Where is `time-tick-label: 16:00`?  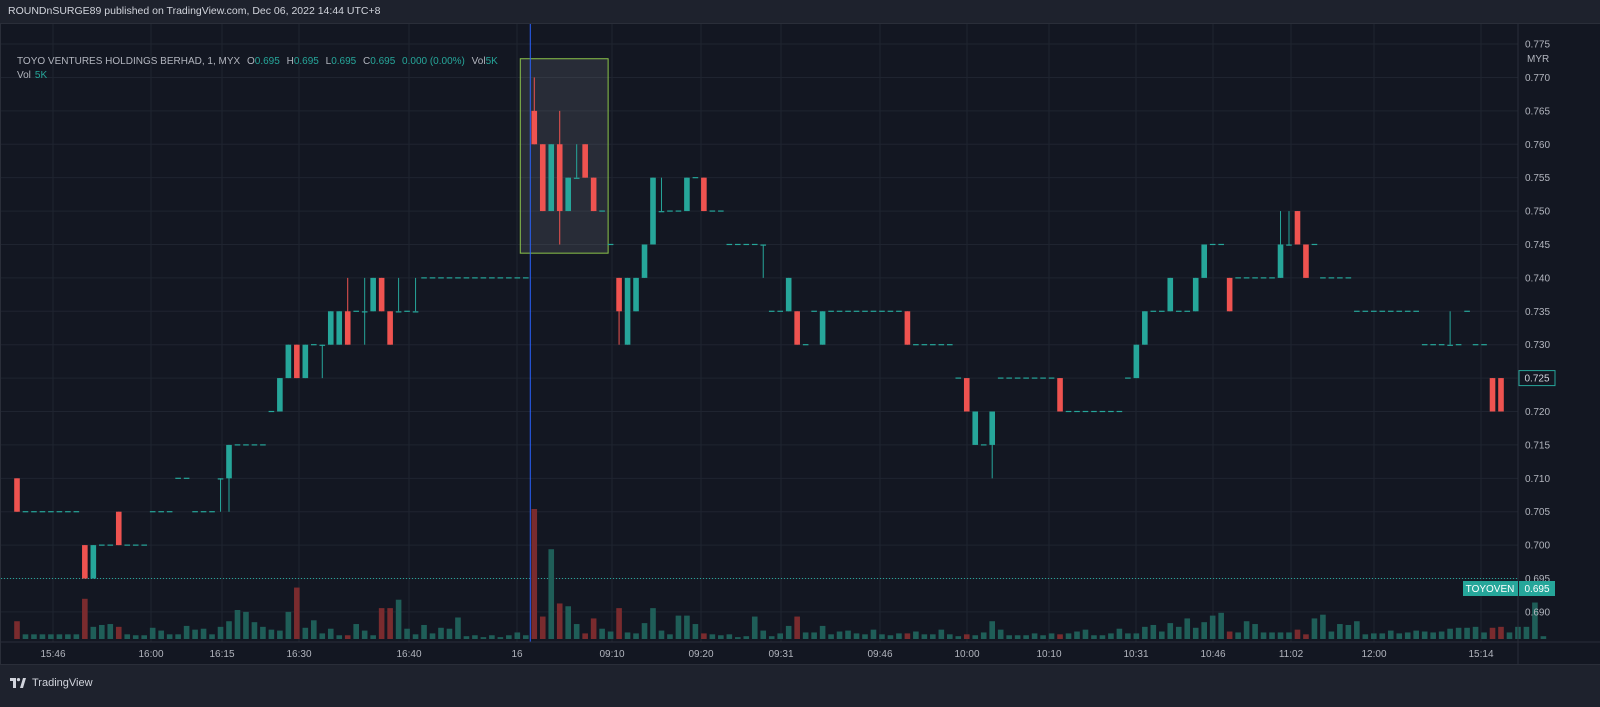 time-tick-label: 16:00 is located at coordinates (150, 654).